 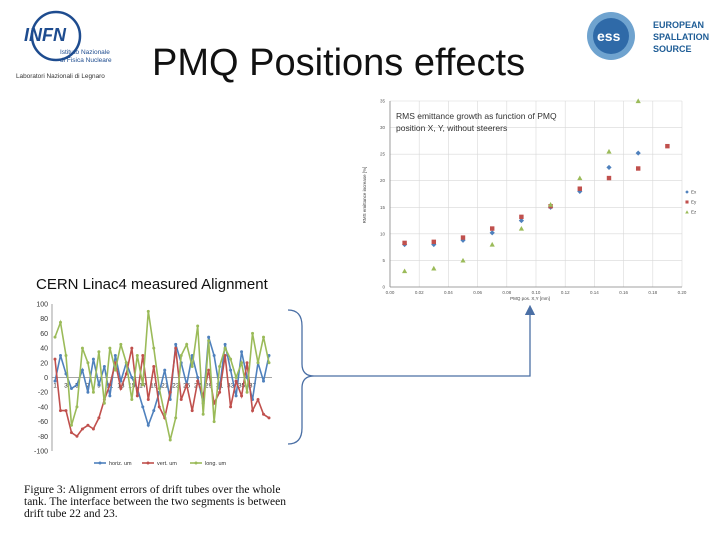 What do you see at coordinates (45, 35) in the screenshot?
I see `infn-logo-word: INFN` at bounding box center [45, 35].